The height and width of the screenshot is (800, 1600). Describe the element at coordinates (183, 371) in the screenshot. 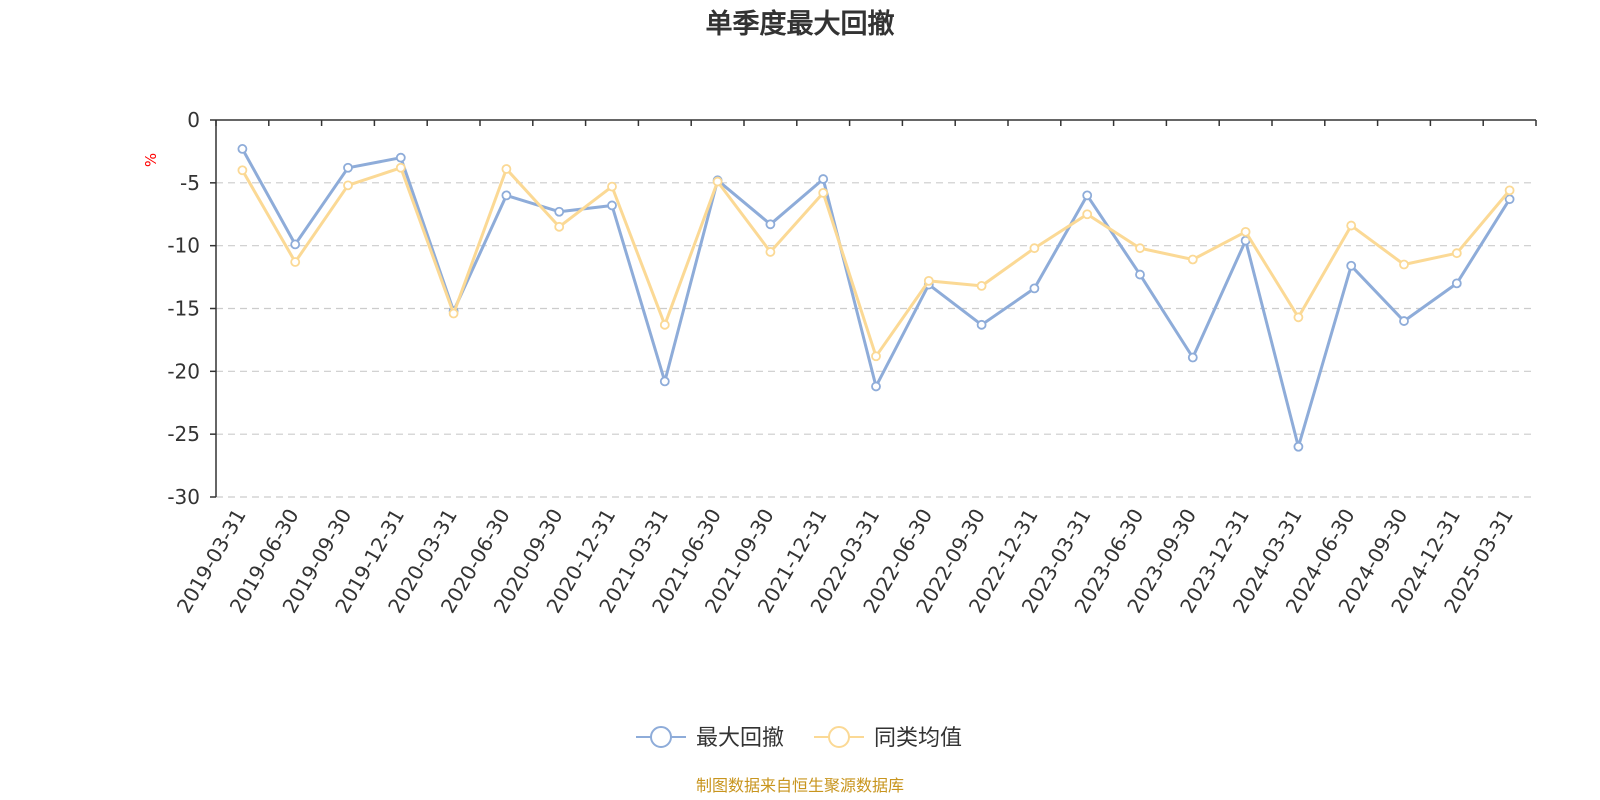

I see `y-tick-label: -20` at that location.